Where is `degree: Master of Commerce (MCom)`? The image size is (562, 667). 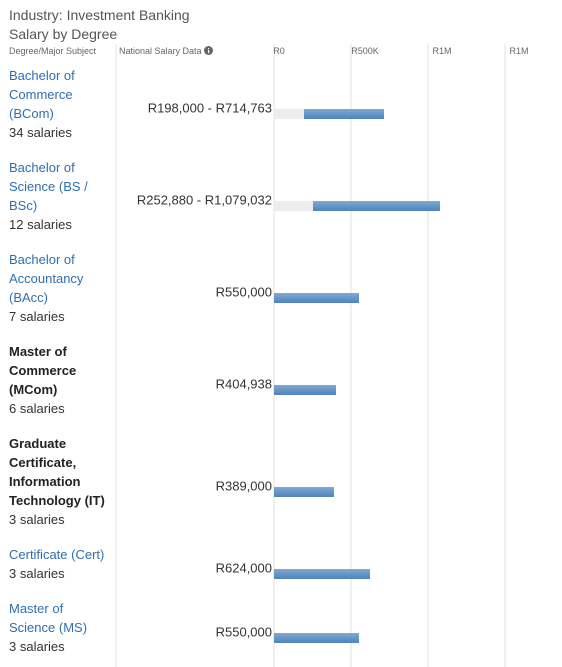
degree: Master of Commerce (MCom) is located at coordinates (43, 370).